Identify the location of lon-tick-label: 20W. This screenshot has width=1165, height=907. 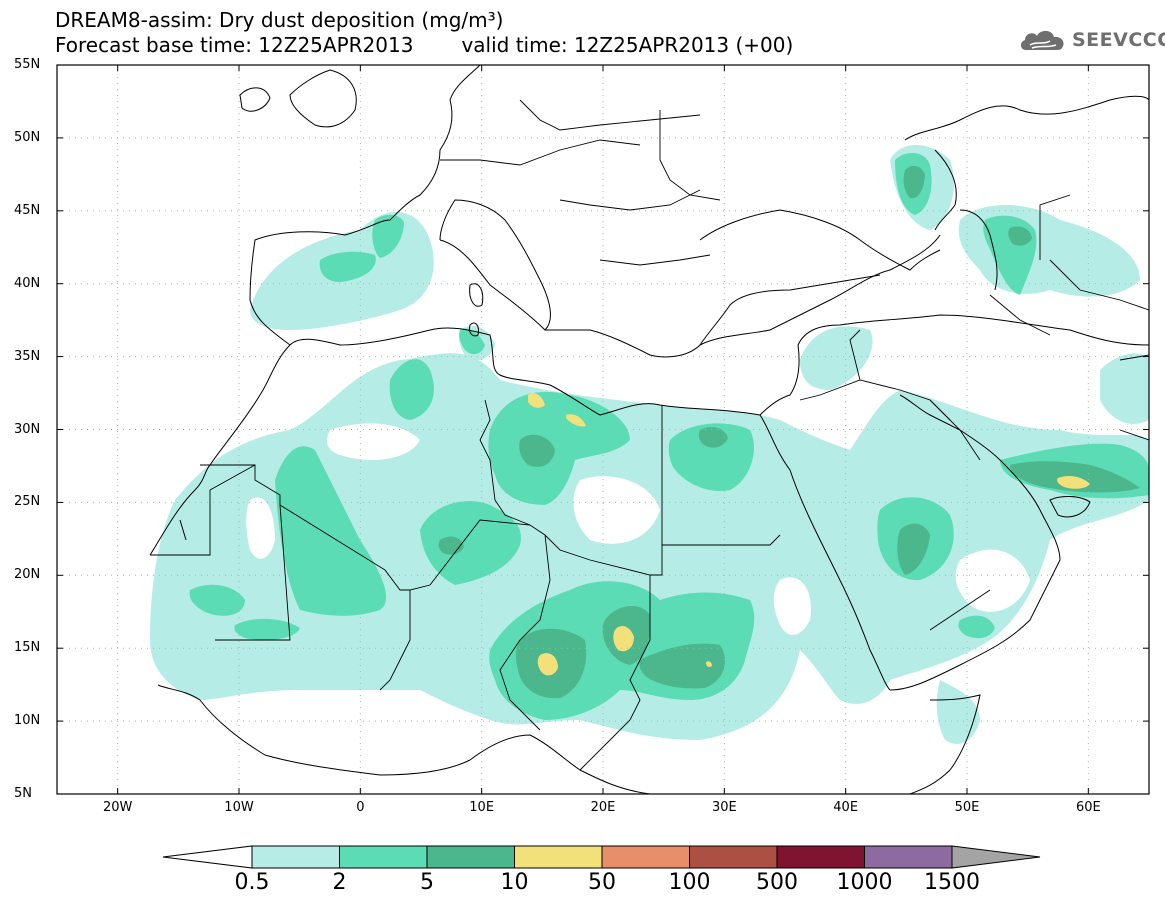
(117, 807).